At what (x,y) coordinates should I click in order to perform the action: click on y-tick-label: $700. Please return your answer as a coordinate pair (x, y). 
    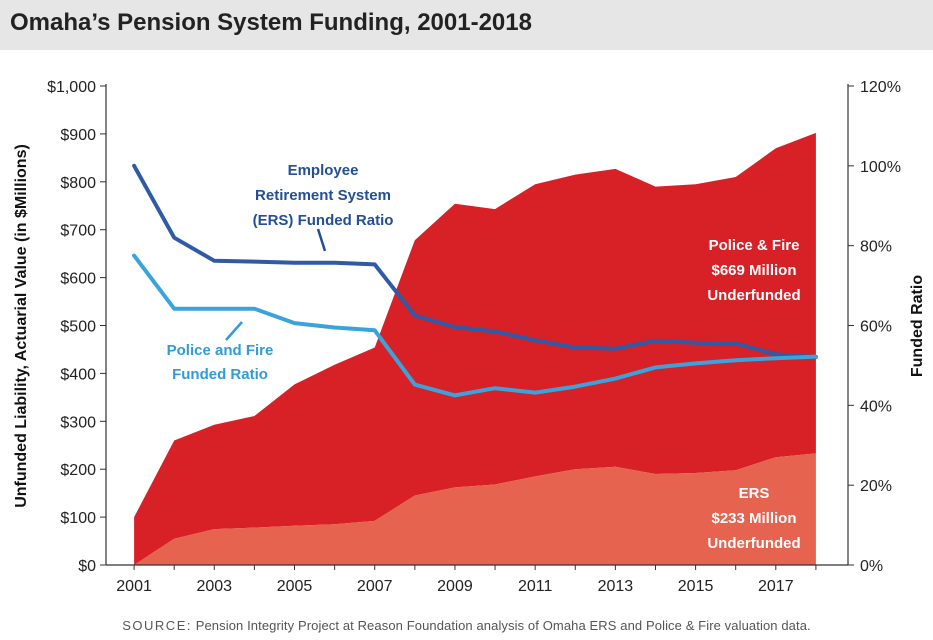
    Looking at the image, I should click on (78, 231).